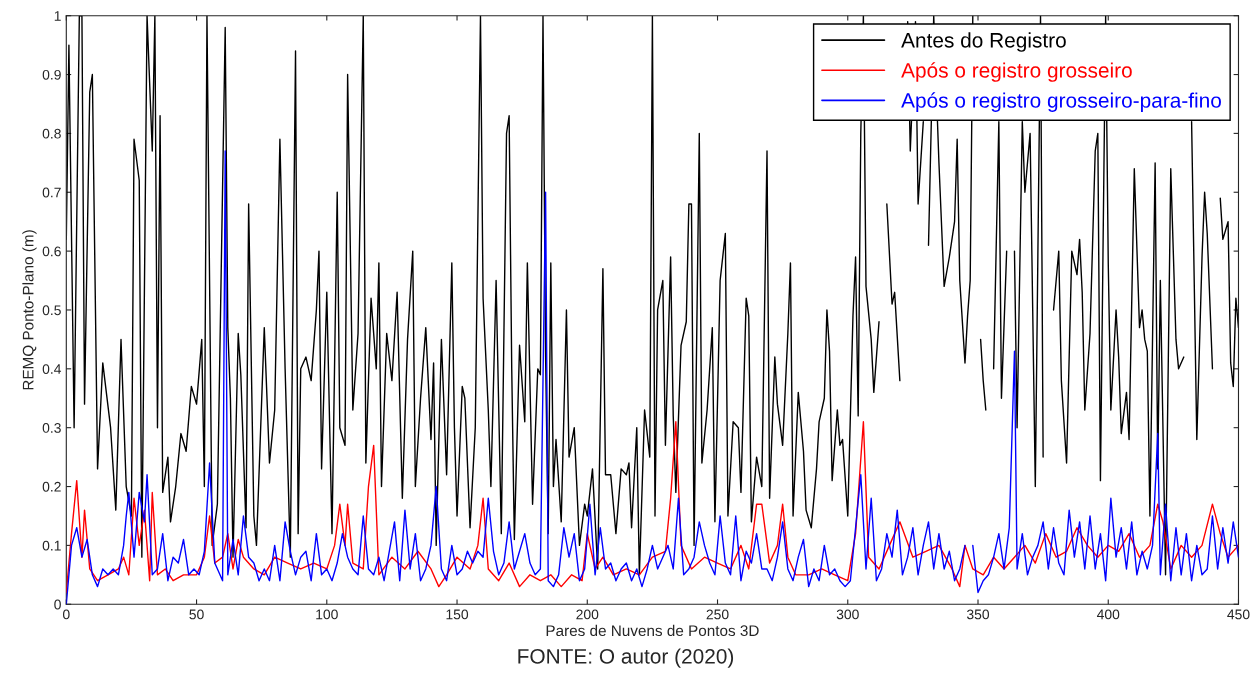  Describe the element at coordinates (983, 42) in the screenshot. I see `legend-label: Antes do Registro` at that location.